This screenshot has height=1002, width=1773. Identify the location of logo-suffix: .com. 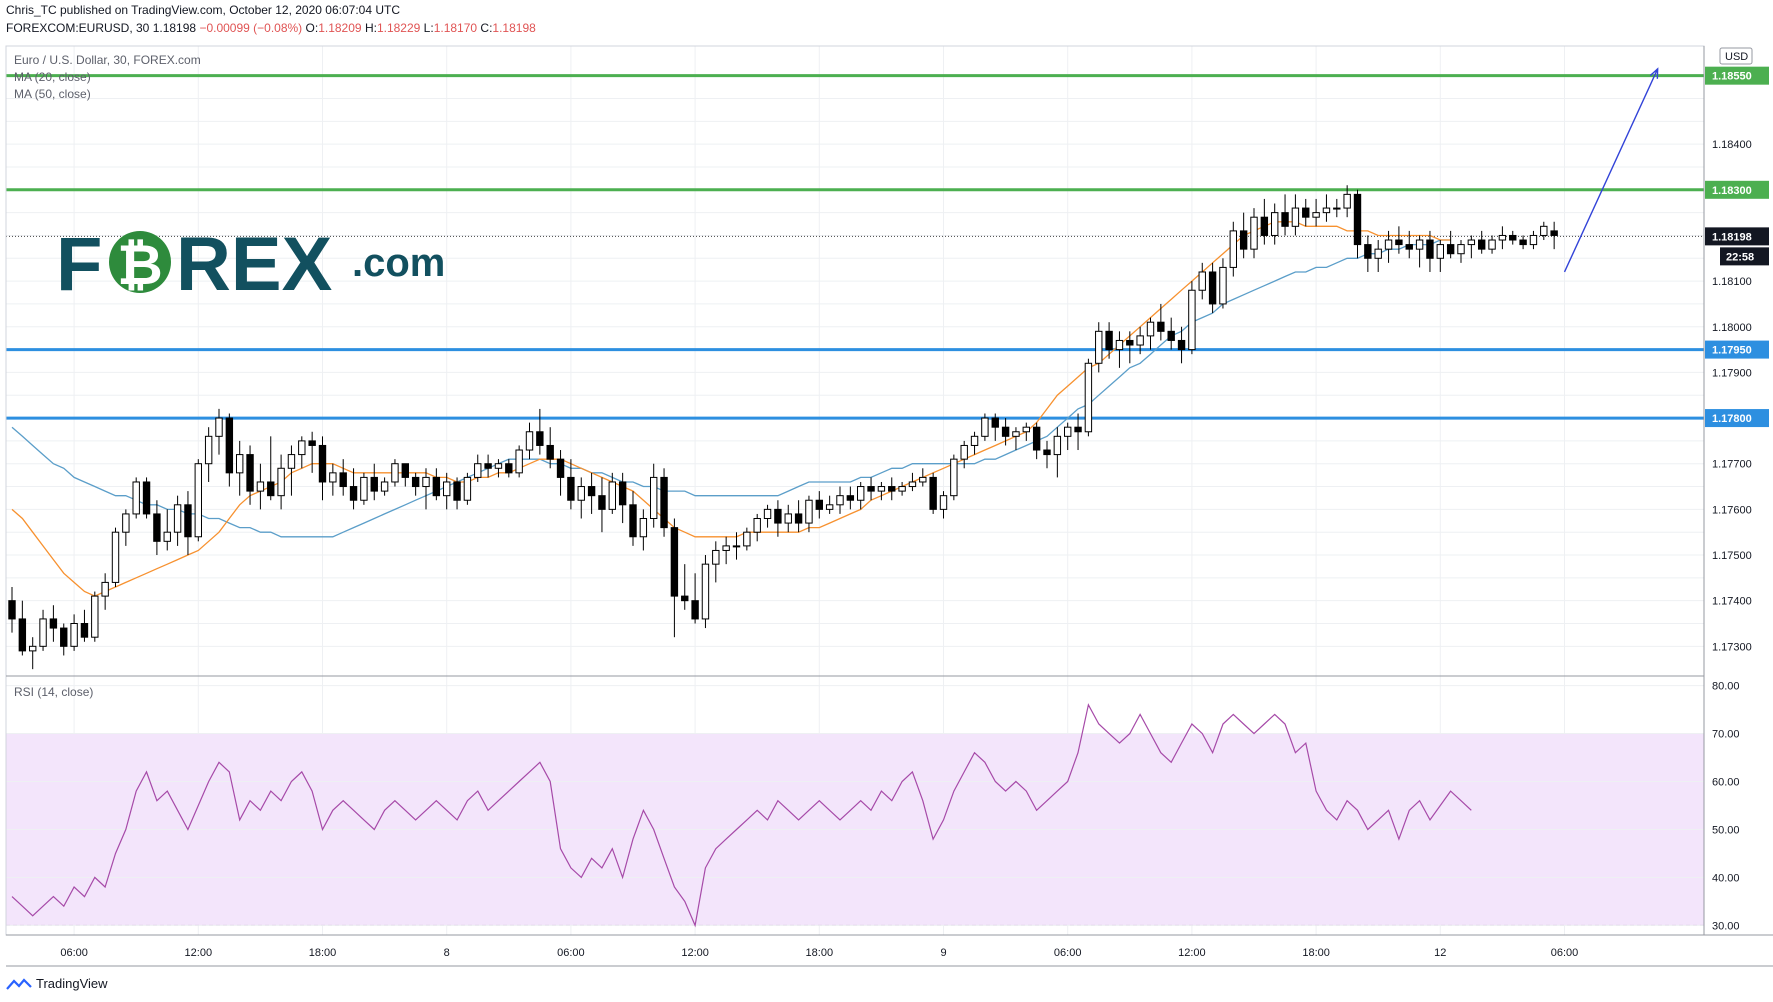
(398, 263).